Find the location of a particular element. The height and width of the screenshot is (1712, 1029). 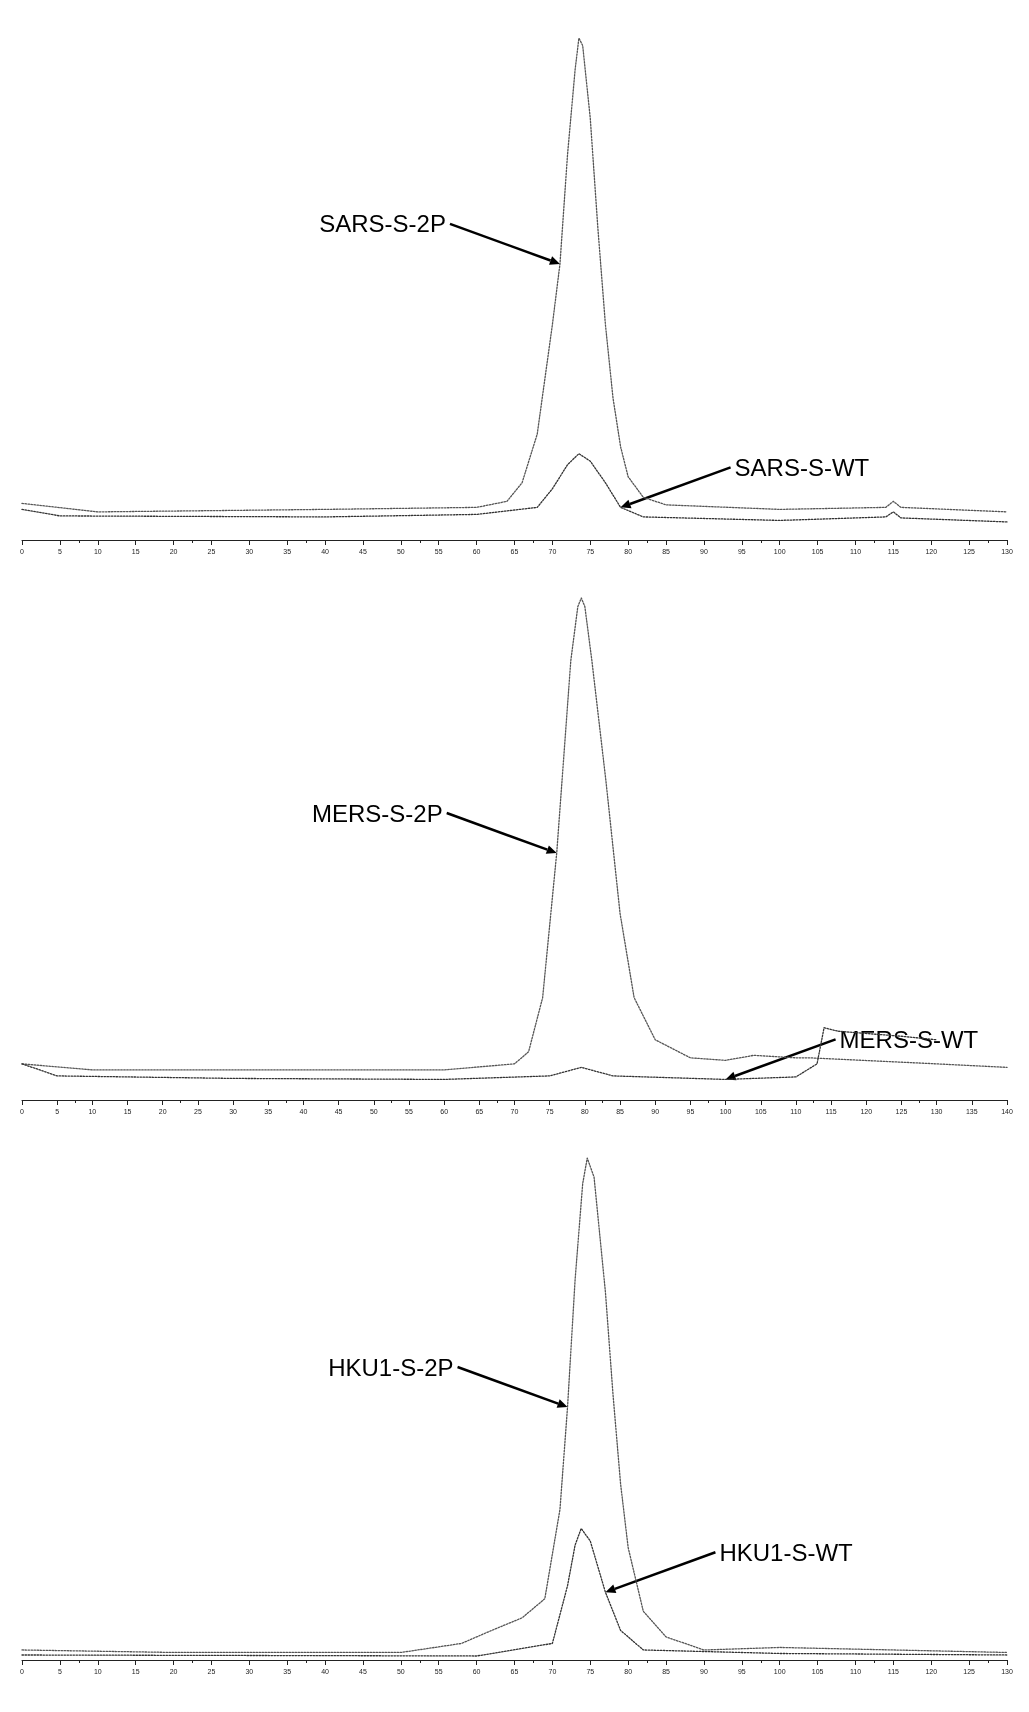

annotation: MERS-S-2P is located at coordinates (377, 813).